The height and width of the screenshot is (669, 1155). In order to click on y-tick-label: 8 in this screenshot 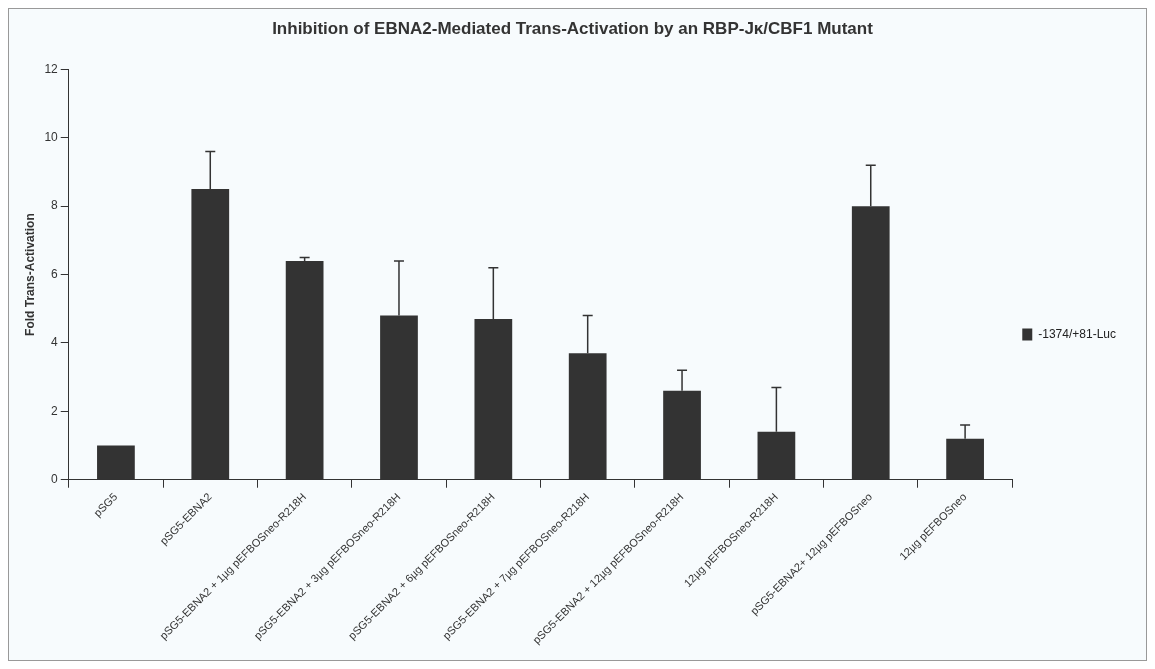, I will do `click(55, 205)`.